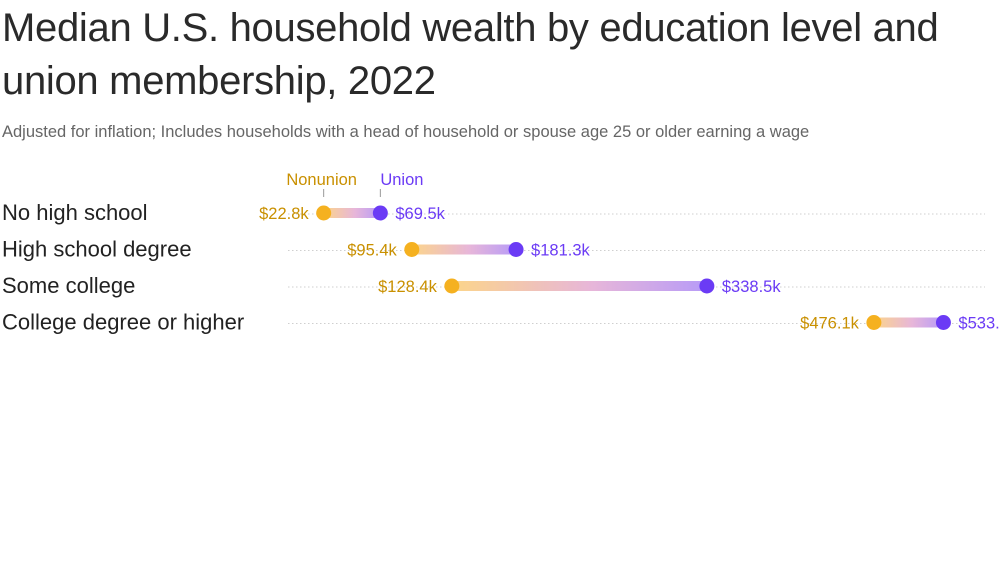 This screenshot has height=562, width=1000. I want to click on category-label: No high school, so click(75, 212).